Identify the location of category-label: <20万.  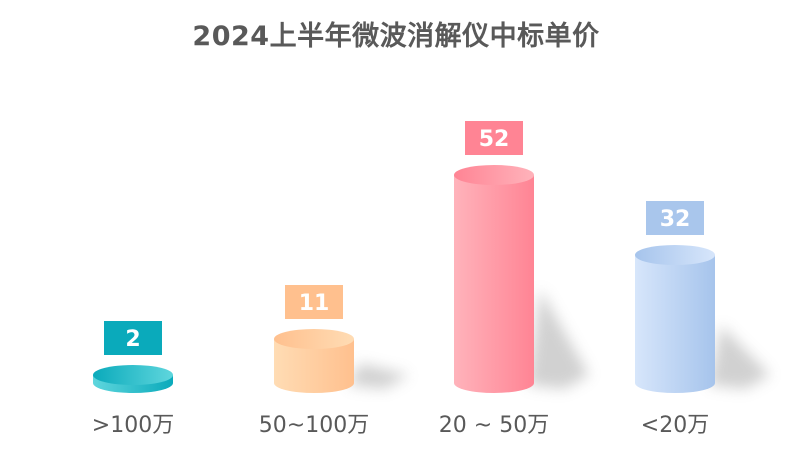
(675, 425).